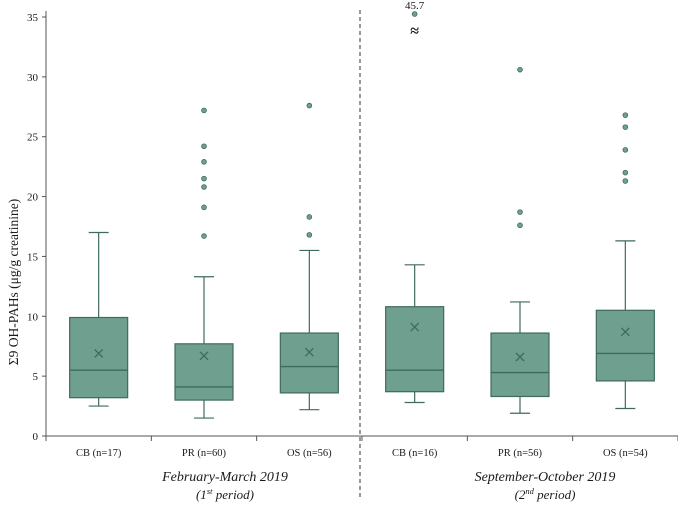  What do you see at coordinates (36, 377) in the screenshot?
I see `y-tick-label: 5` at bounding box center [36, 377].